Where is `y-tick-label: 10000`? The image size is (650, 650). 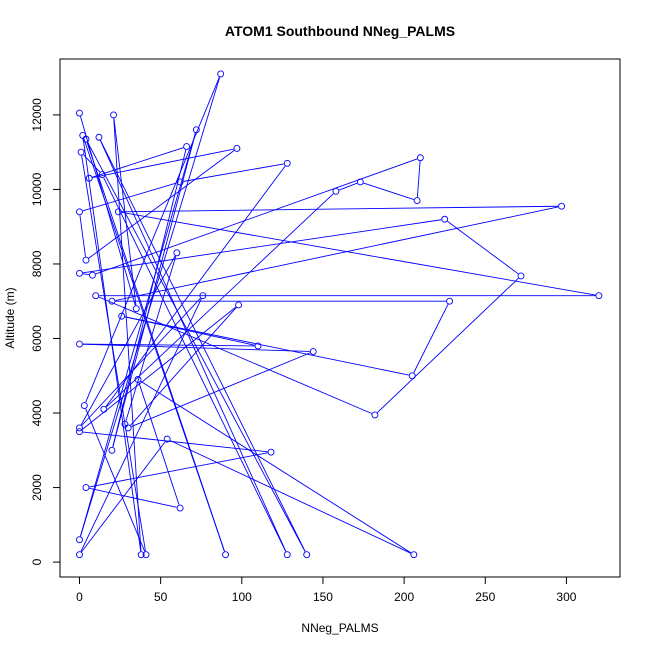
y-tick-label: 10000 is located at coordinates (37, 189).